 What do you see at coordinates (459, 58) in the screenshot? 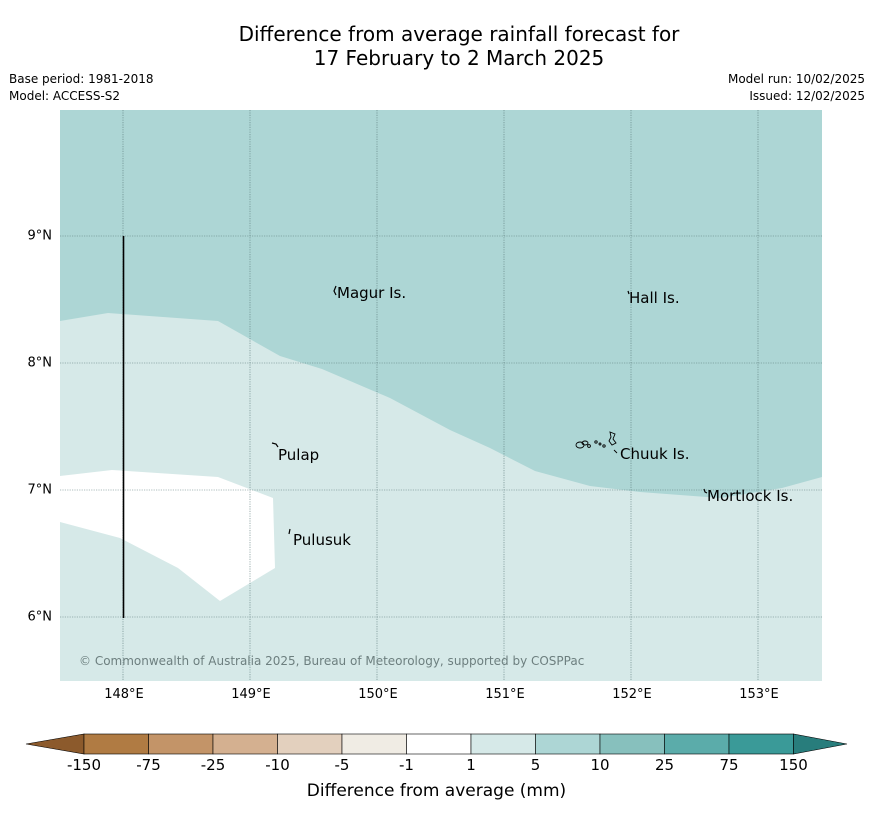
I see `title-line-2: 17 February to 2 March 2025` at bounding box center [459, 58].